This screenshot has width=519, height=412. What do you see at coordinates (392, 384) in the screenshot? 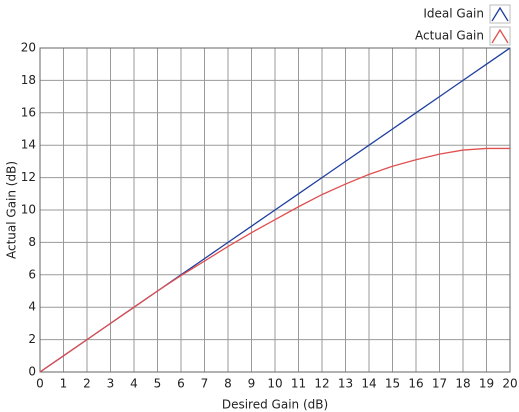
I see `x-tick-label: 15` at bounding box center [392, 384].